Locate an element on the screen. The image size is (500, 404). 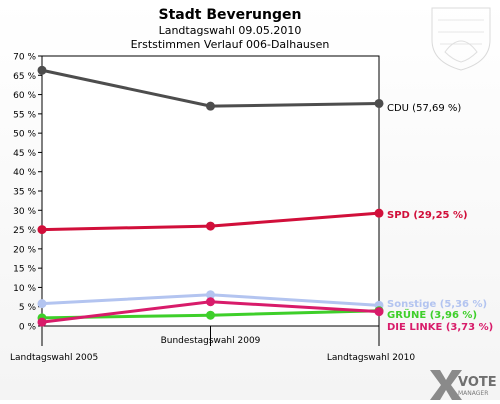
votemanager-logo: VOTE MANAGER is located at coordinates (463, 385).